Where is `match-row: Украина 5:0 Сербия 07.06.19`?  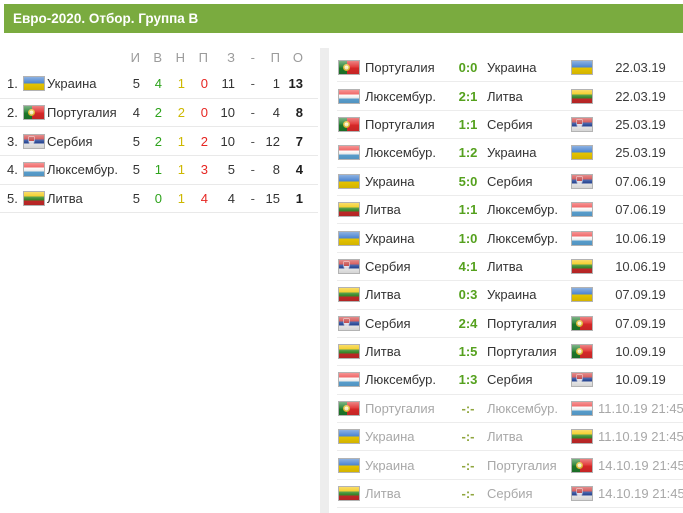 match-row: Украина 5:0 Сербия 07.06.19 is located at coordinates (510, 182).